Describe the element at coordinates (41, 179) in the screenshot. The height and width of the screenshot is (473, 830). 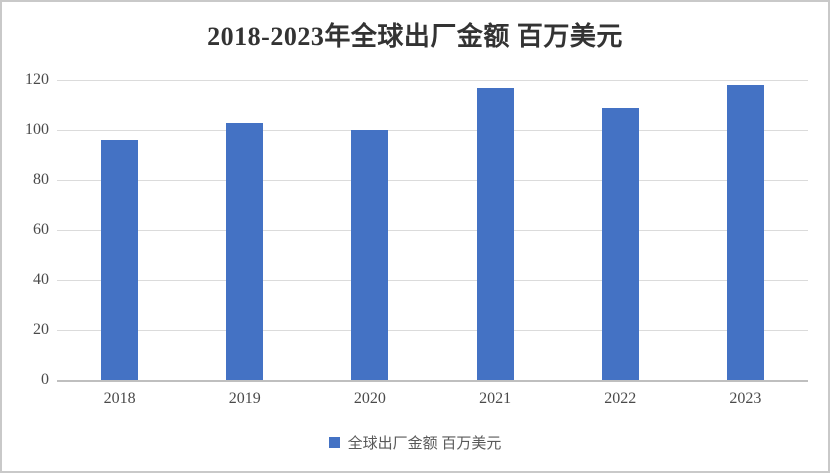
I see `y-tick-label: 80` at that location.